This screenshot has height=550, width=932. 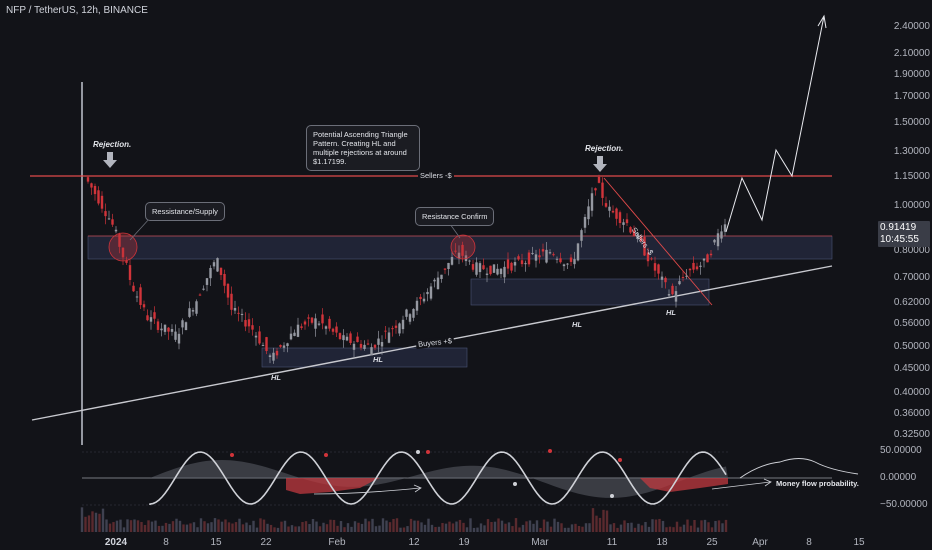 I want to click on oscillator-tick-label: −50.00000, so click(x=904, y=504).